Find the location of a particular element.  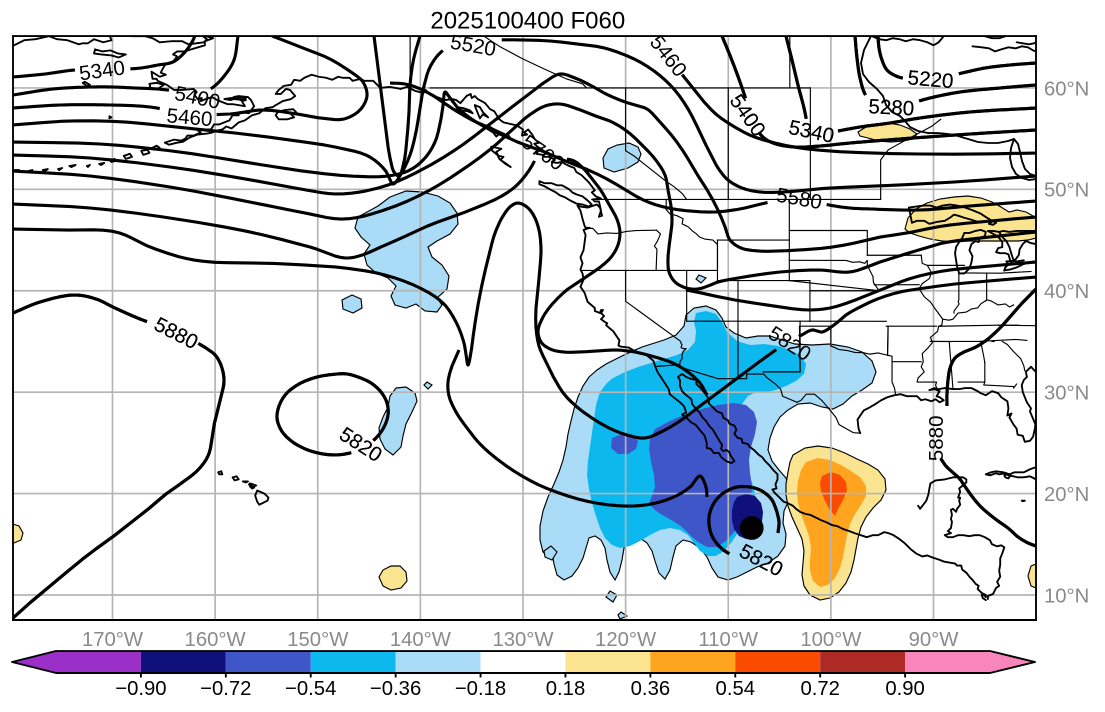

svg-text: −0.36 is located at coordinates (395, 689).